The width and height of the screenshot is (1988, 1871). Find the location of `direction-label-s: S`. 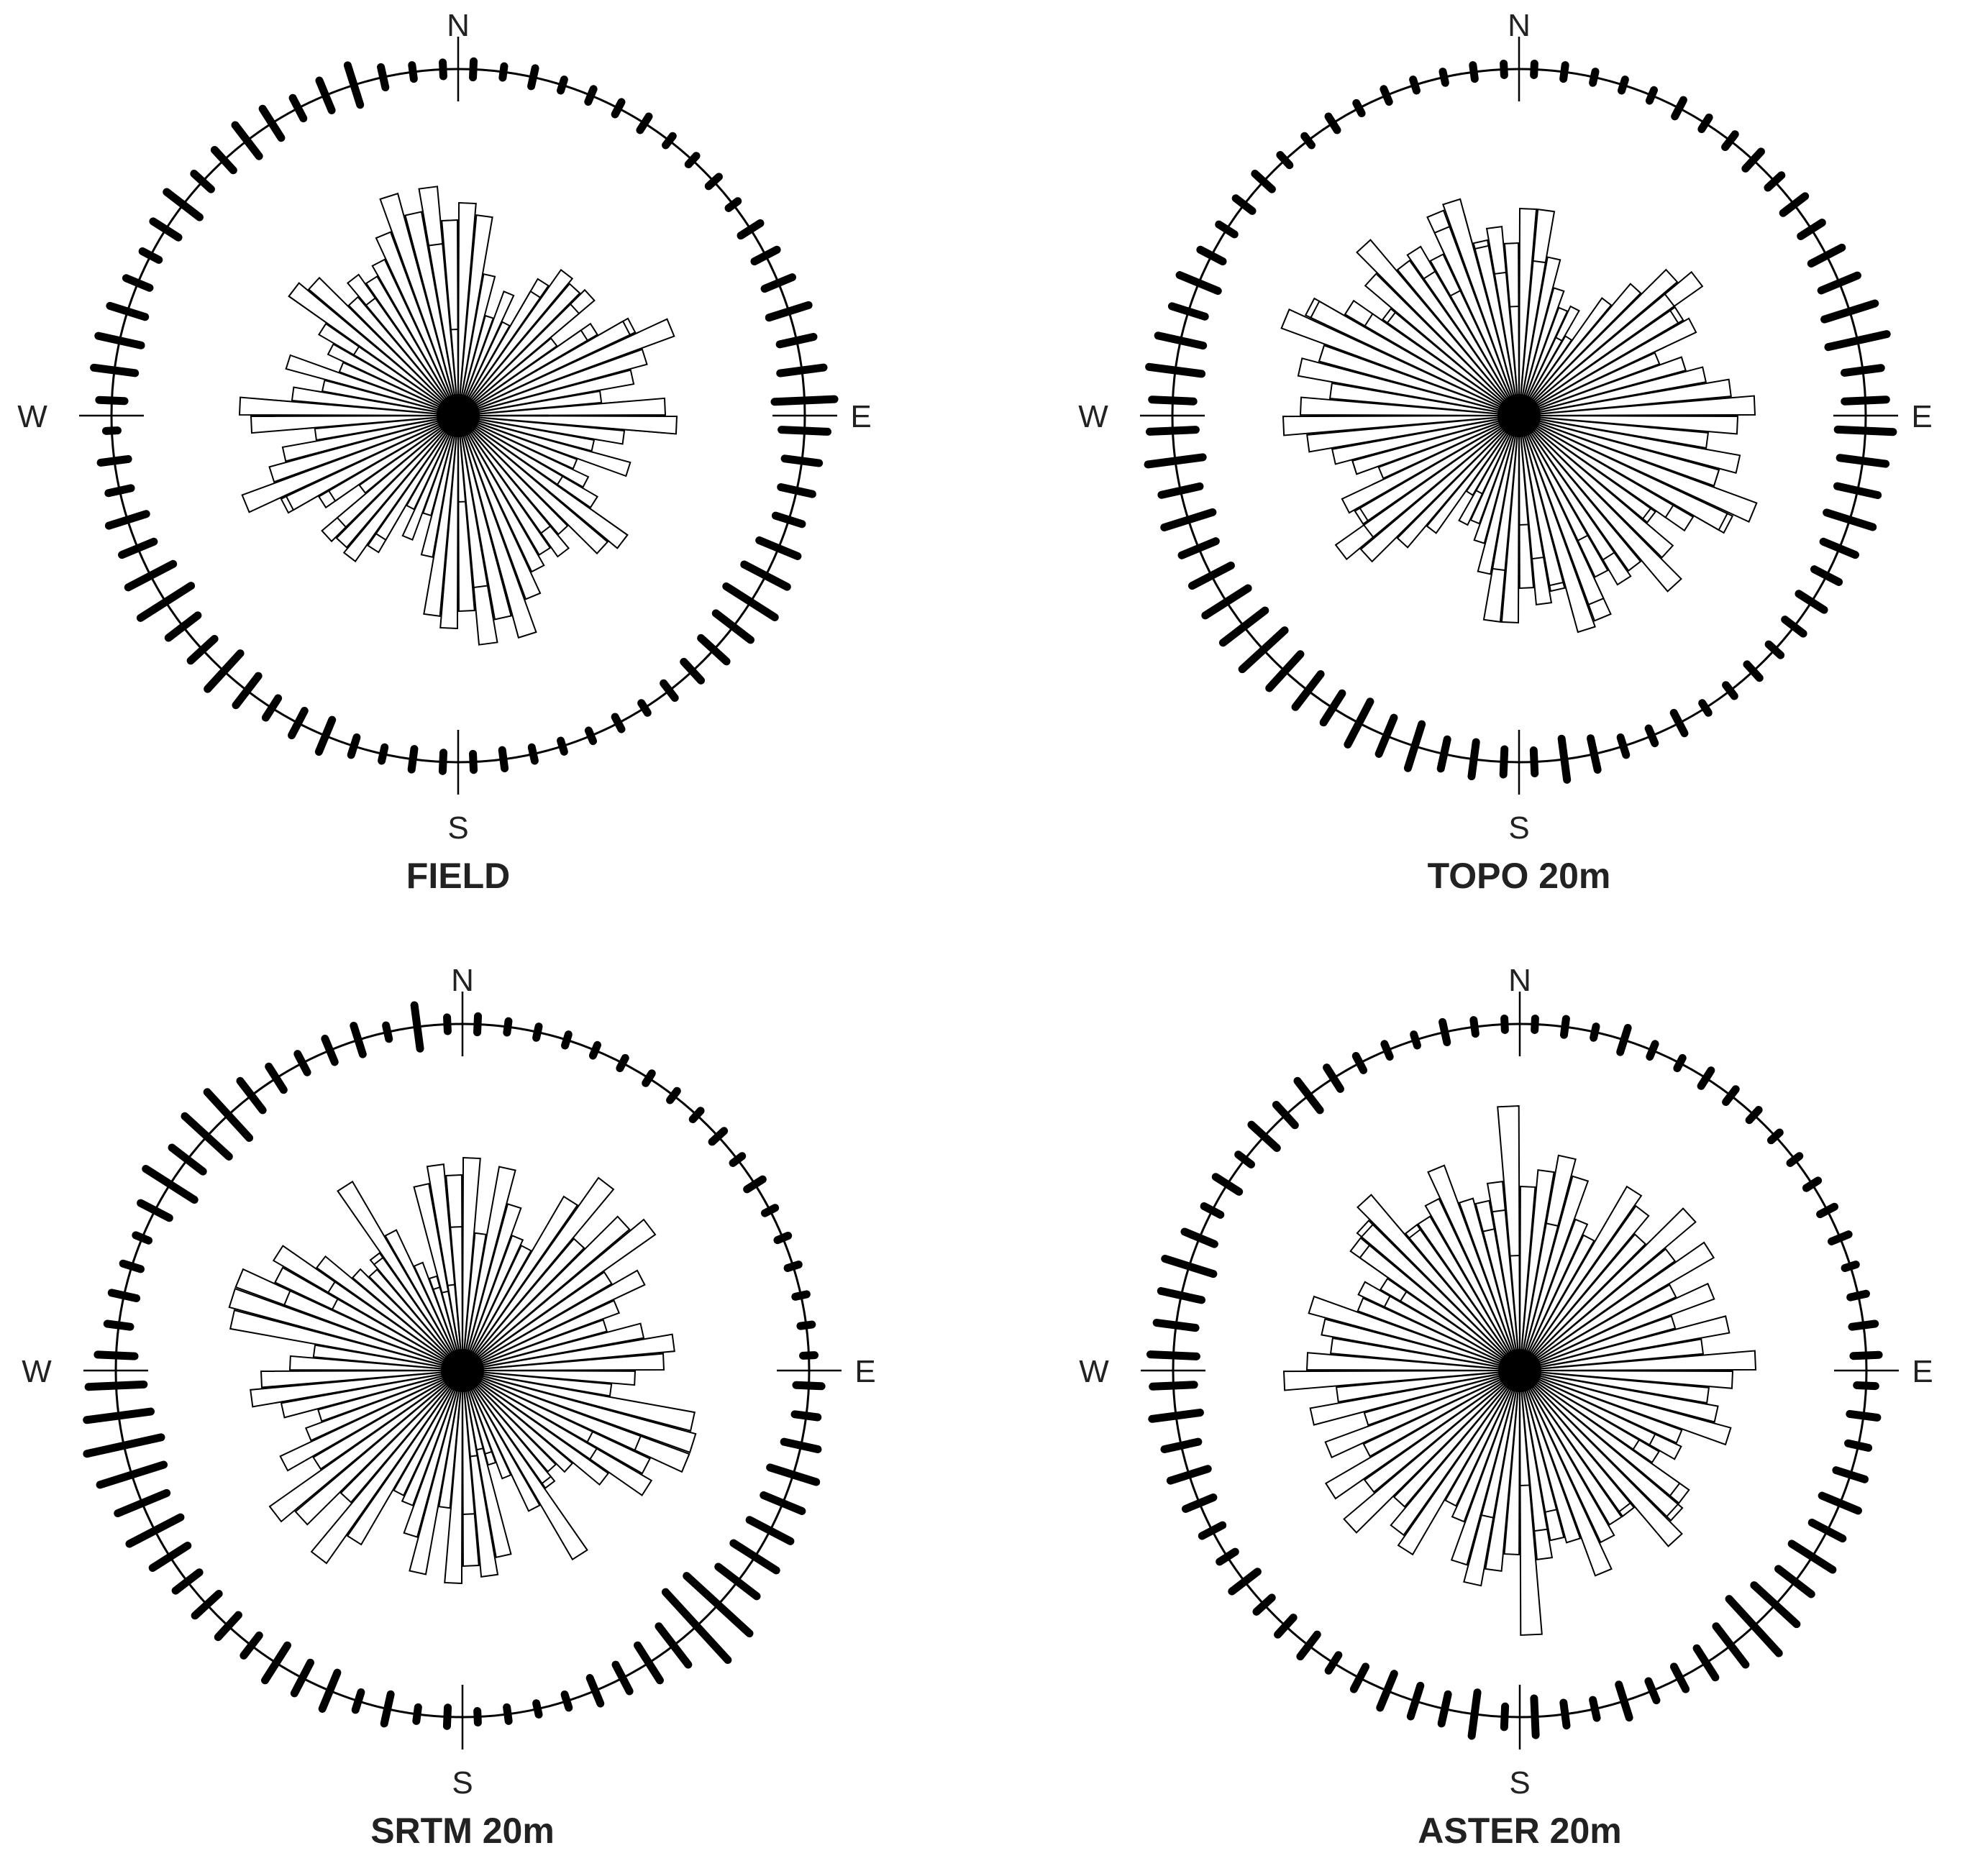

direction-label-s: S is located at coordinates (1519, 1783).